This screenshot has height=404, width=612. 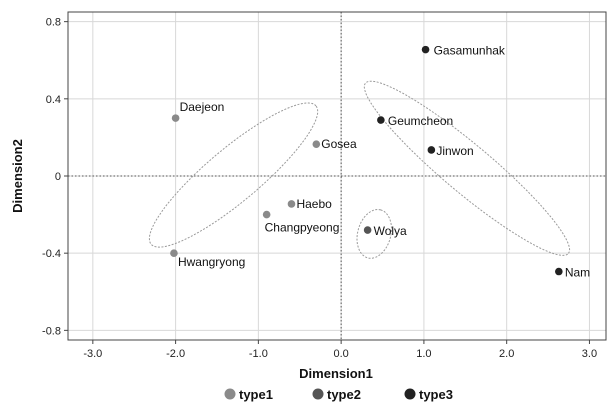 I want to click on x-tick-label: -2.0, so click(x=175, y=354).